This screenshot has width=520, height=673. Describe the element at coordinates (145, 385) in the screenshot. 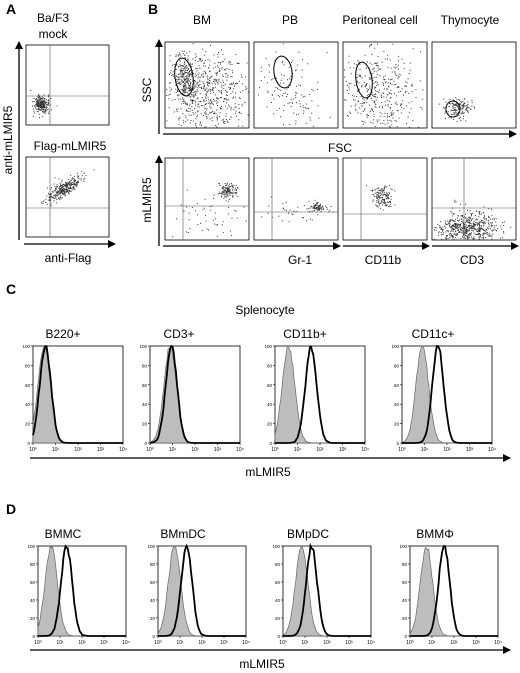

I see `panel-c-plot-2-ytick: 60` at that location.